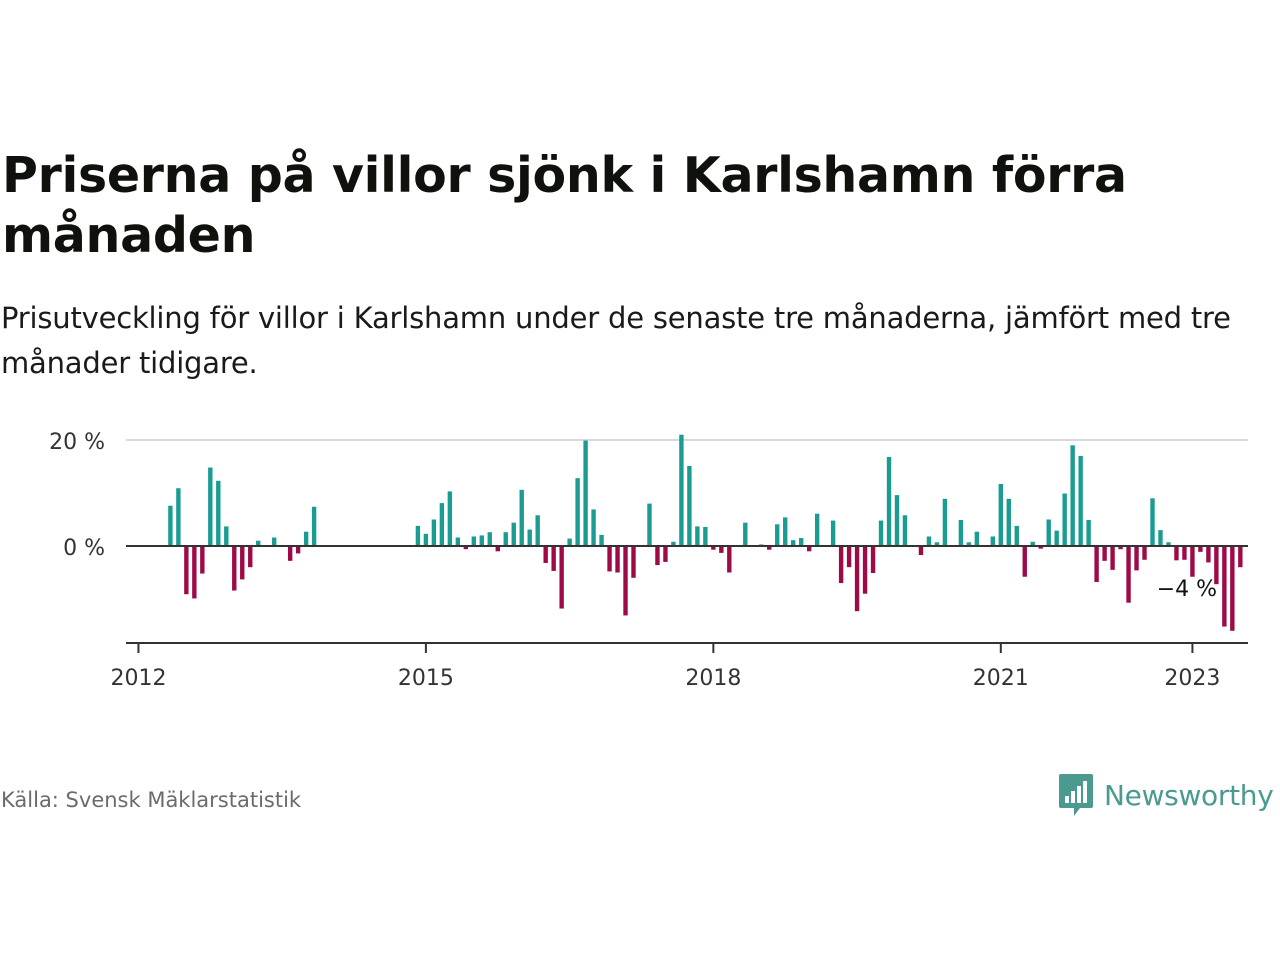 This screenshot has width=1280, height=960. What do you see at coordinates (151, 800) in the screenshot?
I see `source-note: Källa: Svensk Mäklarstatistik` at bounding box center [151, 800].